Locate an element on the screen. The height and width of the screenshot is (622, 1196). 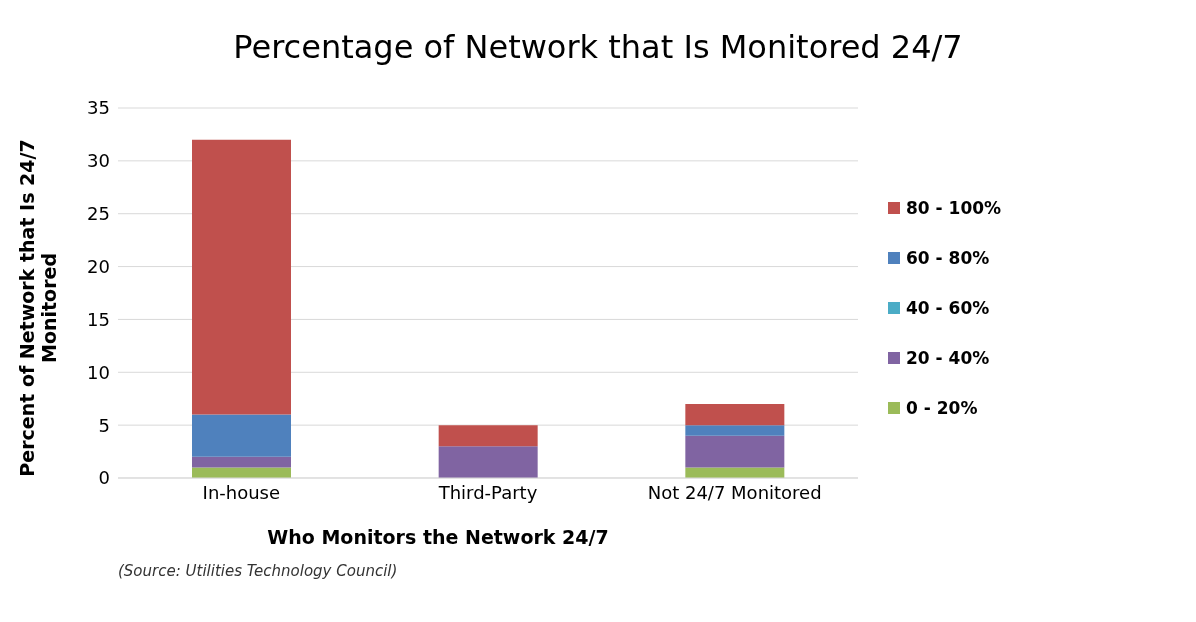
y-tick-label: 25 is located at coordinates (98, 214).